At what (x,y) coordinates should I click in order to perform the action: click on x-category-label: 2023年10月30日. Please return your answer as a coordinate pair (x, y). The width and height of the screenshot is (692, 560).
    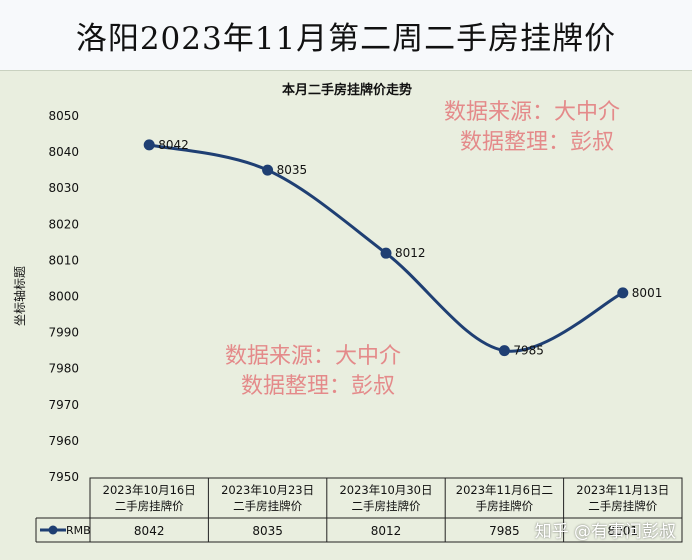
    Looking at the image, I should click on (385, 490).